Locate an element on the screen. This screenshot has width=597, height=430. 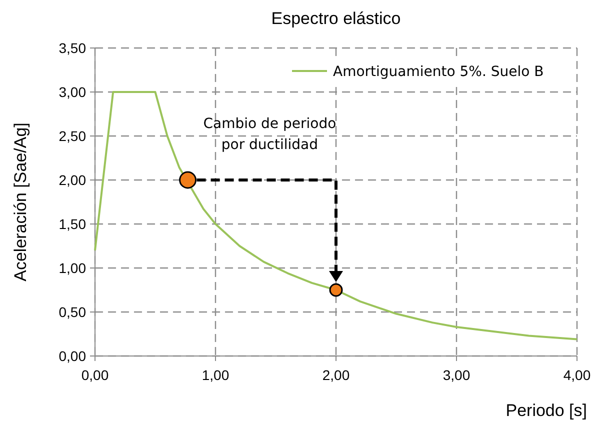
y-tick-label: 2,50 is located at coordinates (72, 136).